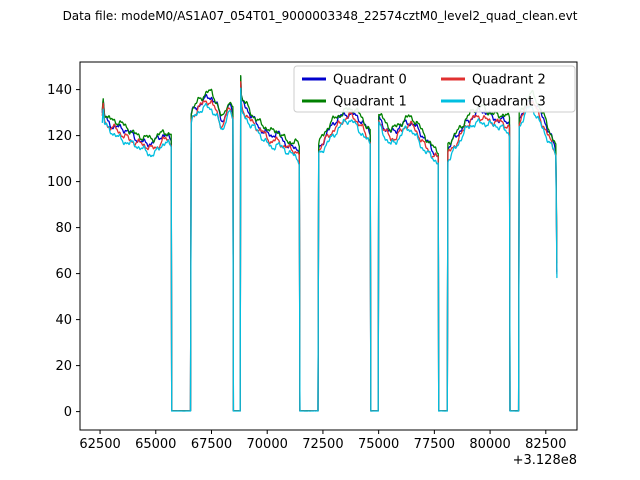  I want to click on legend-label-0: Quadrant 0, so click(370, 80).